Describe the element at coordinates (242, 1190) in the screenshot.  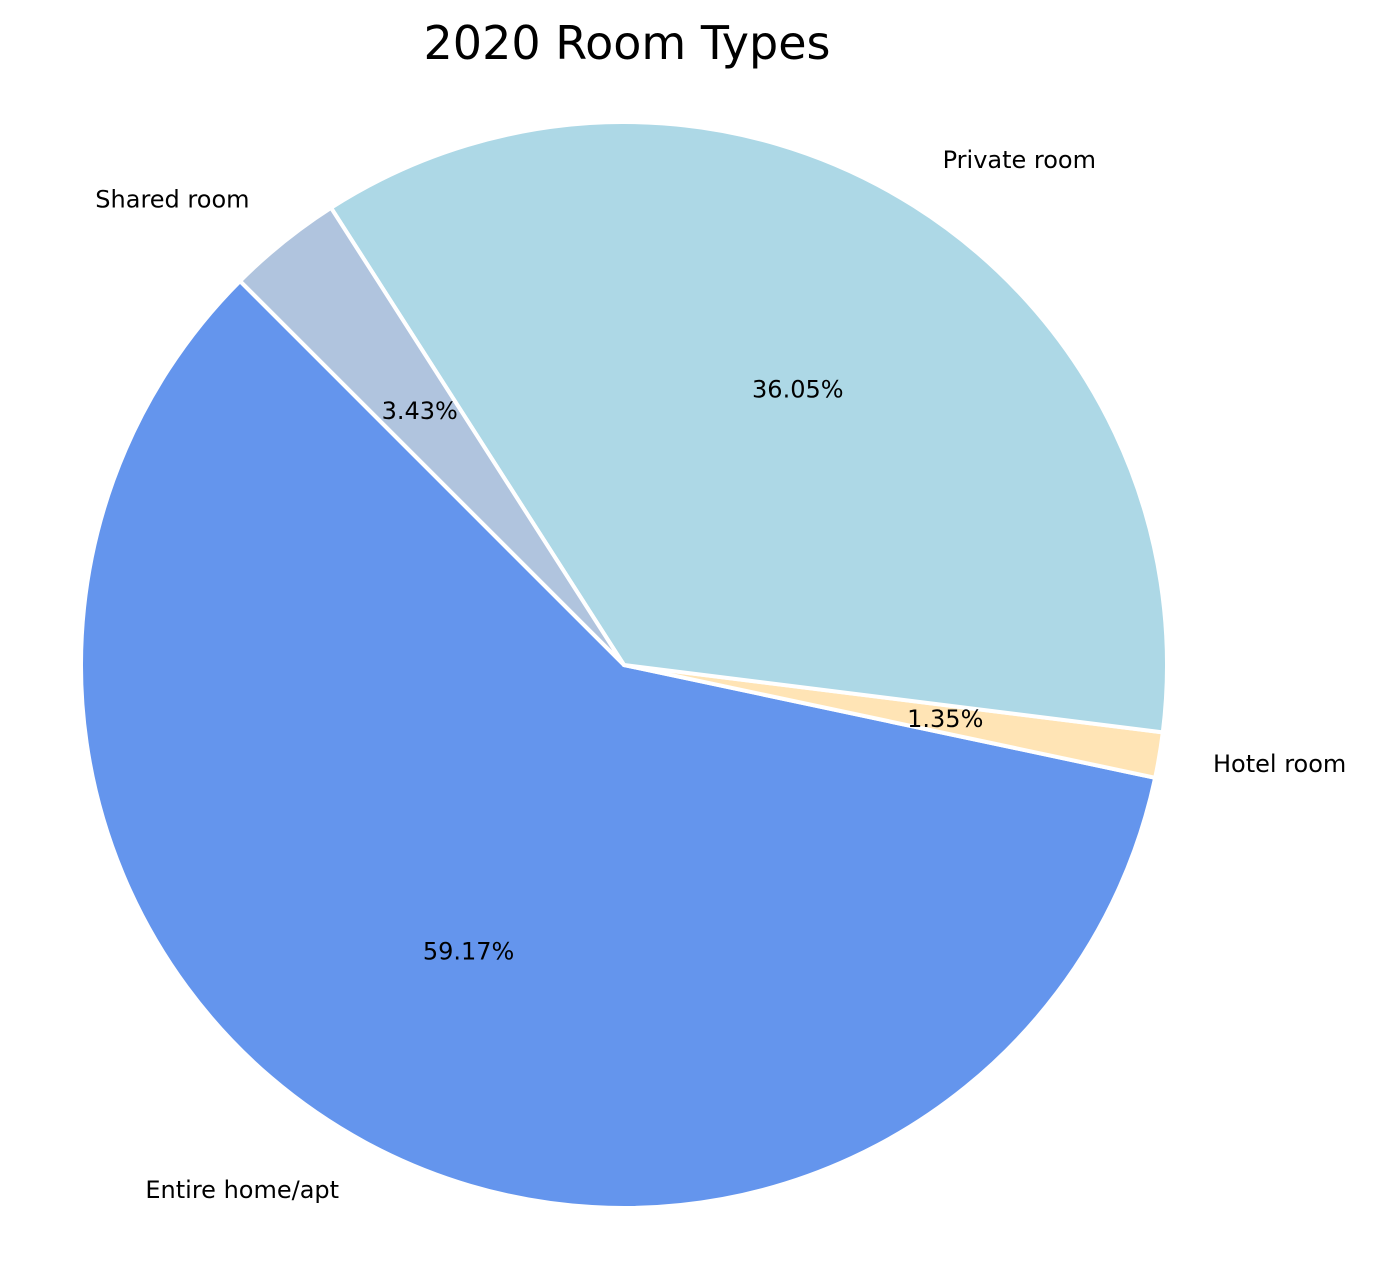
I see `slice-label-entire-home-apt: Entire home/apt` at that location.